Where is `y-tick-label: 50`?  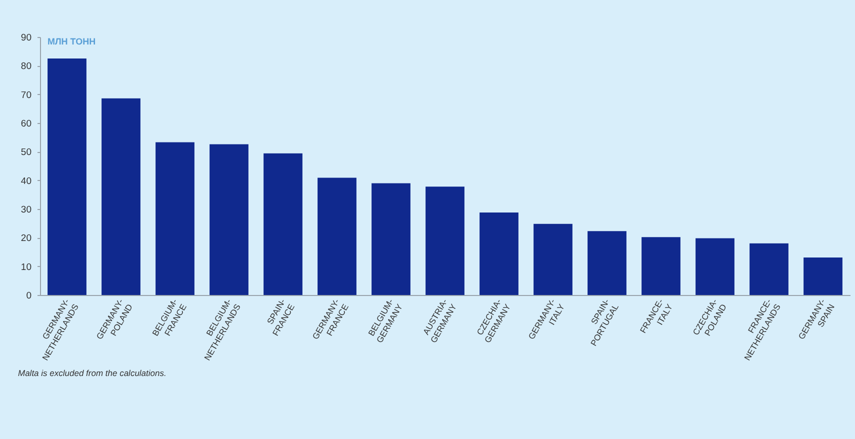 y-tick-label: 50 is located at coordinates (26, 152).